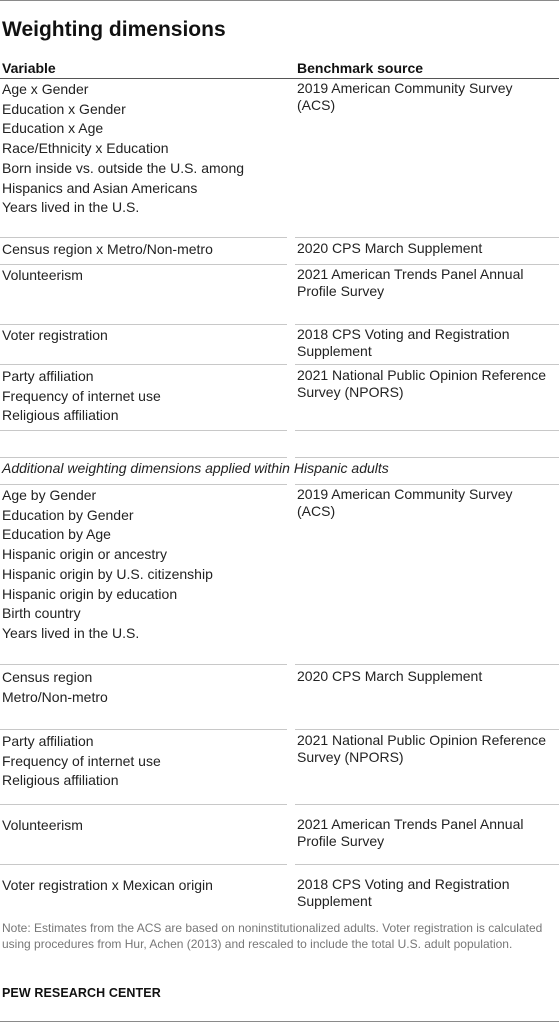 The image size is (559, 1024). What do you see at coordinates (49, 495) in the screenshot?
I see `variable-item: Age by Gender` at bounding box center [49, 495].